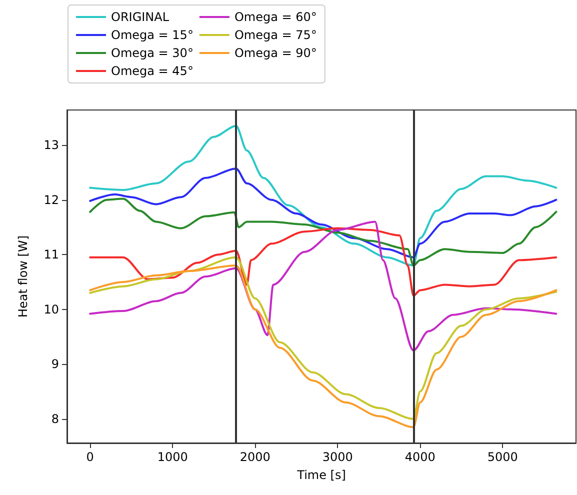 This screenshot has height=495, width=577. Describe the element at coordinates (275, 17) in the screenshot. I see `legend-label: Omega = 60°` at that location.